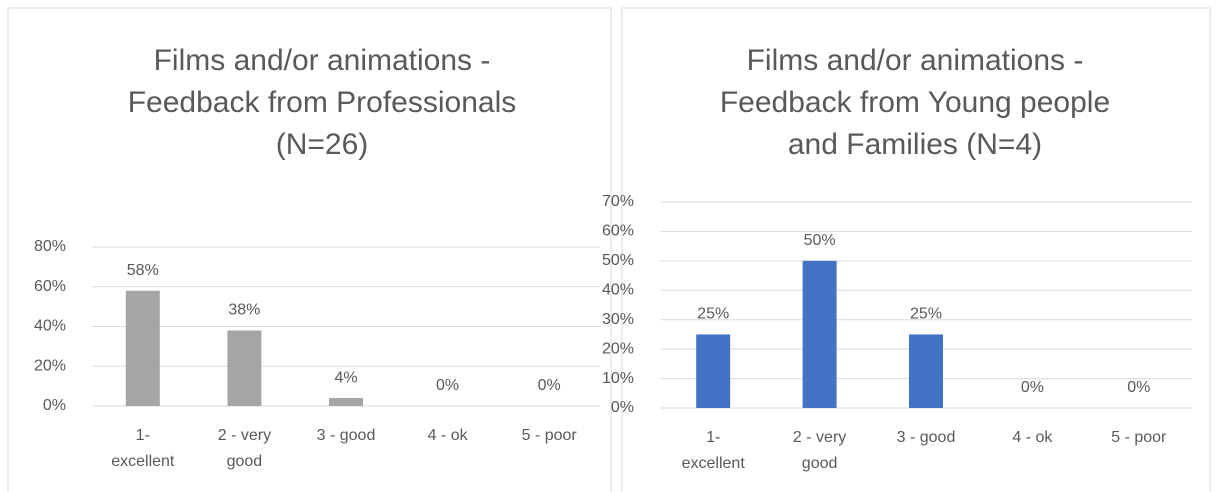 The image size is (1217, 492). I want to click on y-tick-label: 50%, so click(618, 260).